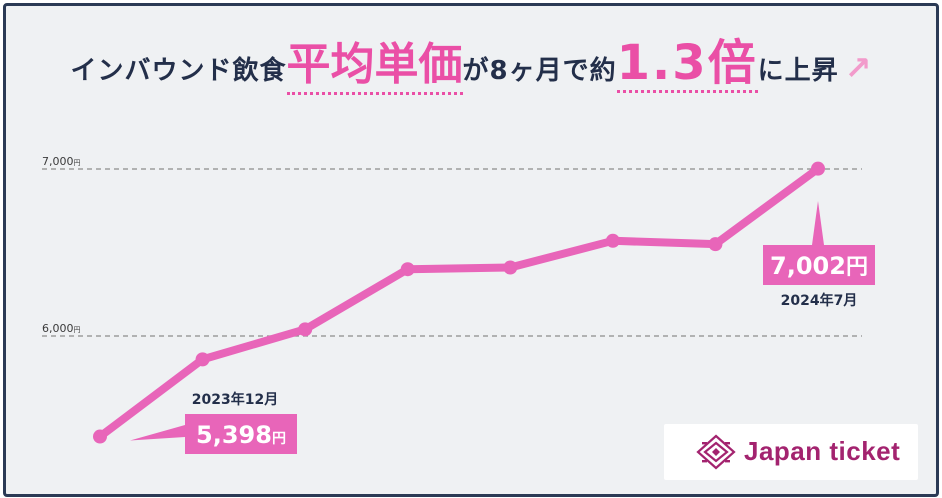 Image resolution: width=942 pixels, height=498 pixels. I want to click on title-highlight-ratio: 1.3倍, so click(687, 64).